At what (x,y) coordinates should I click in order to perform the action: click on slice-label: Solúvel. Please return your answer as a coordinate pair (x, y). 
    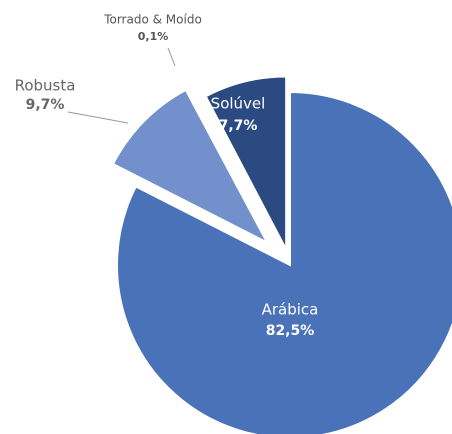
    Looking at the image, I should click on (238, 104).